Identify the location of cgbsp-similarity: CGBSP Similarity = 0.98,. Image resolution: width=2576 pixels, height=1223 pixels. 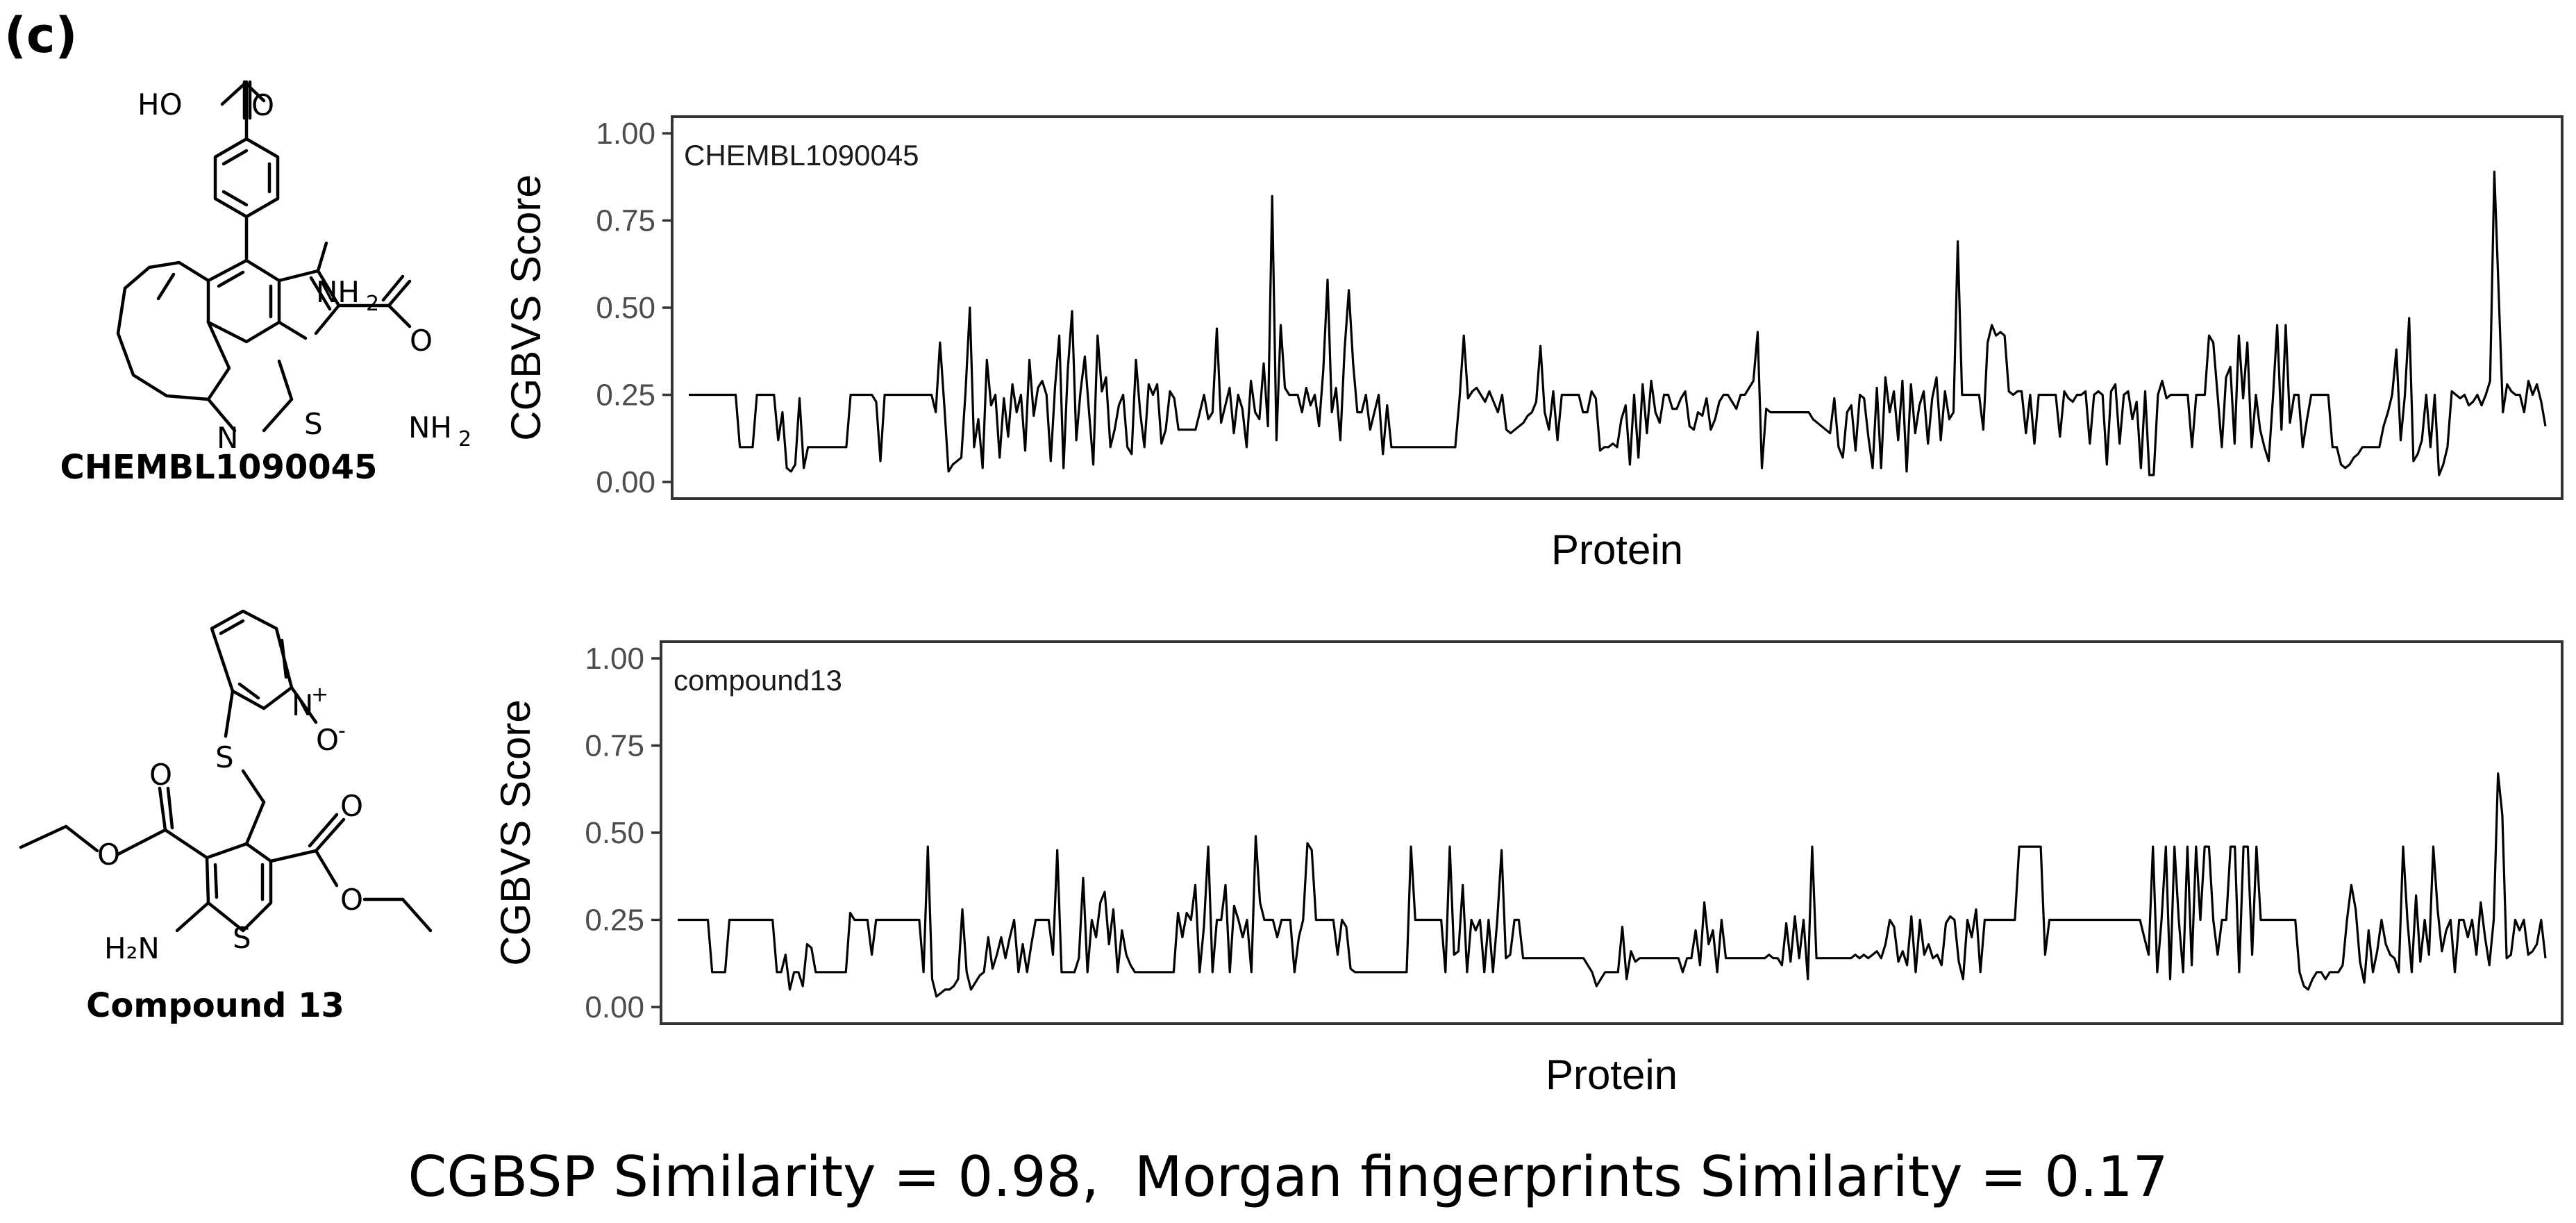
(753, 1177).